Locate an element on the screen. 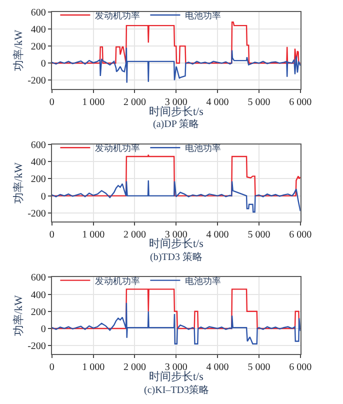  text: (b)TD3 策略 is located at coordinates (176, 257).